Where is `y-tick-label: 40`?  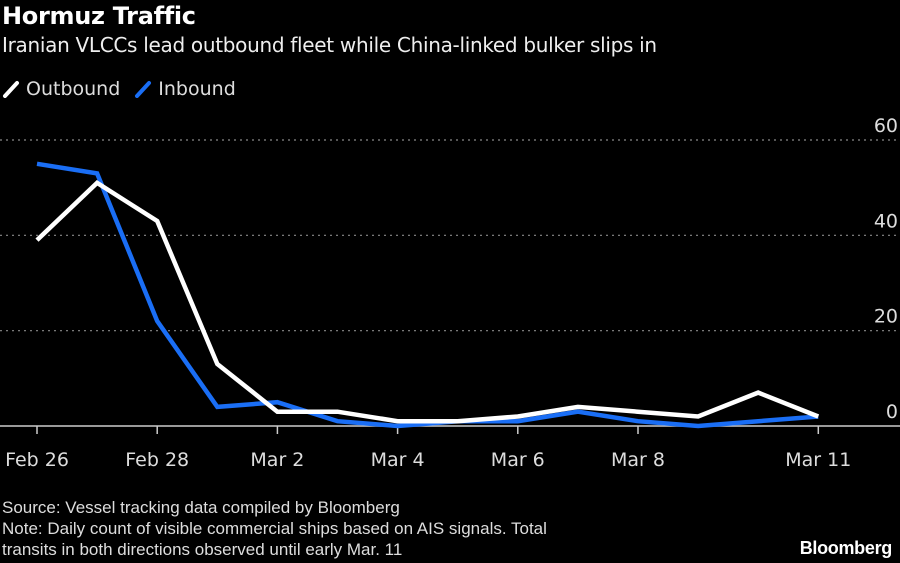
y-tick-label: 40 is located at coordinates (886, 221).